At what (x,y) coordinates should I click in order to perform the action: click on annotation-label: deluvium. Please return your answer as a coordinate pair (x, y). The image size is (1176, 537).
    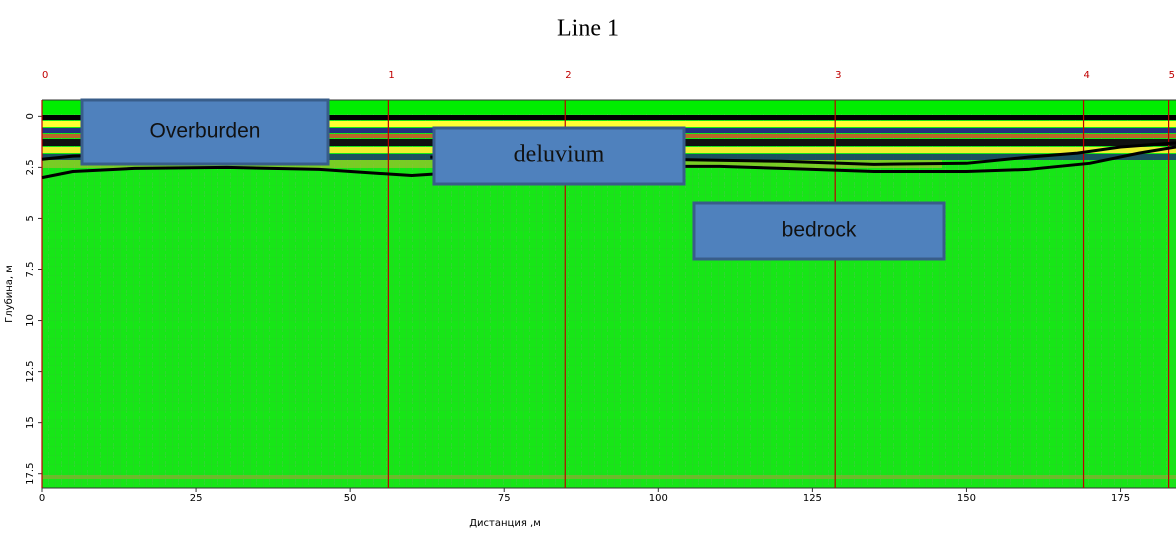
    Looking at the image, I should click on (559, 155).